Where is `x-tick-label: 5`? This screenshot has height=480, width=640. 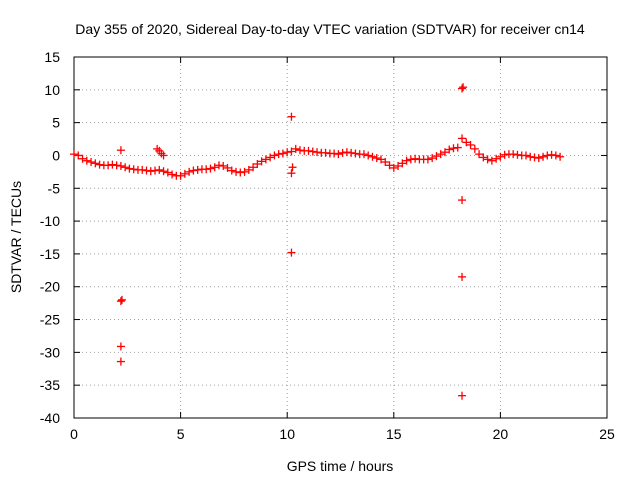 x-tick-label: 5 is located at coordinates (181, 434).